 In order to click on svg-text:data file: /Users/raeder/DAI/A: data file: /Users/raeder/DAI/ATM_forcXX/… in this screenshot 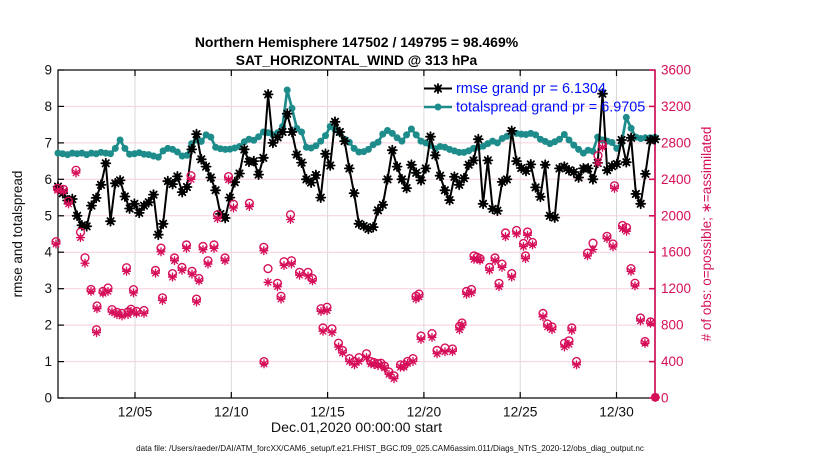, I will do `click(390, 448)`.